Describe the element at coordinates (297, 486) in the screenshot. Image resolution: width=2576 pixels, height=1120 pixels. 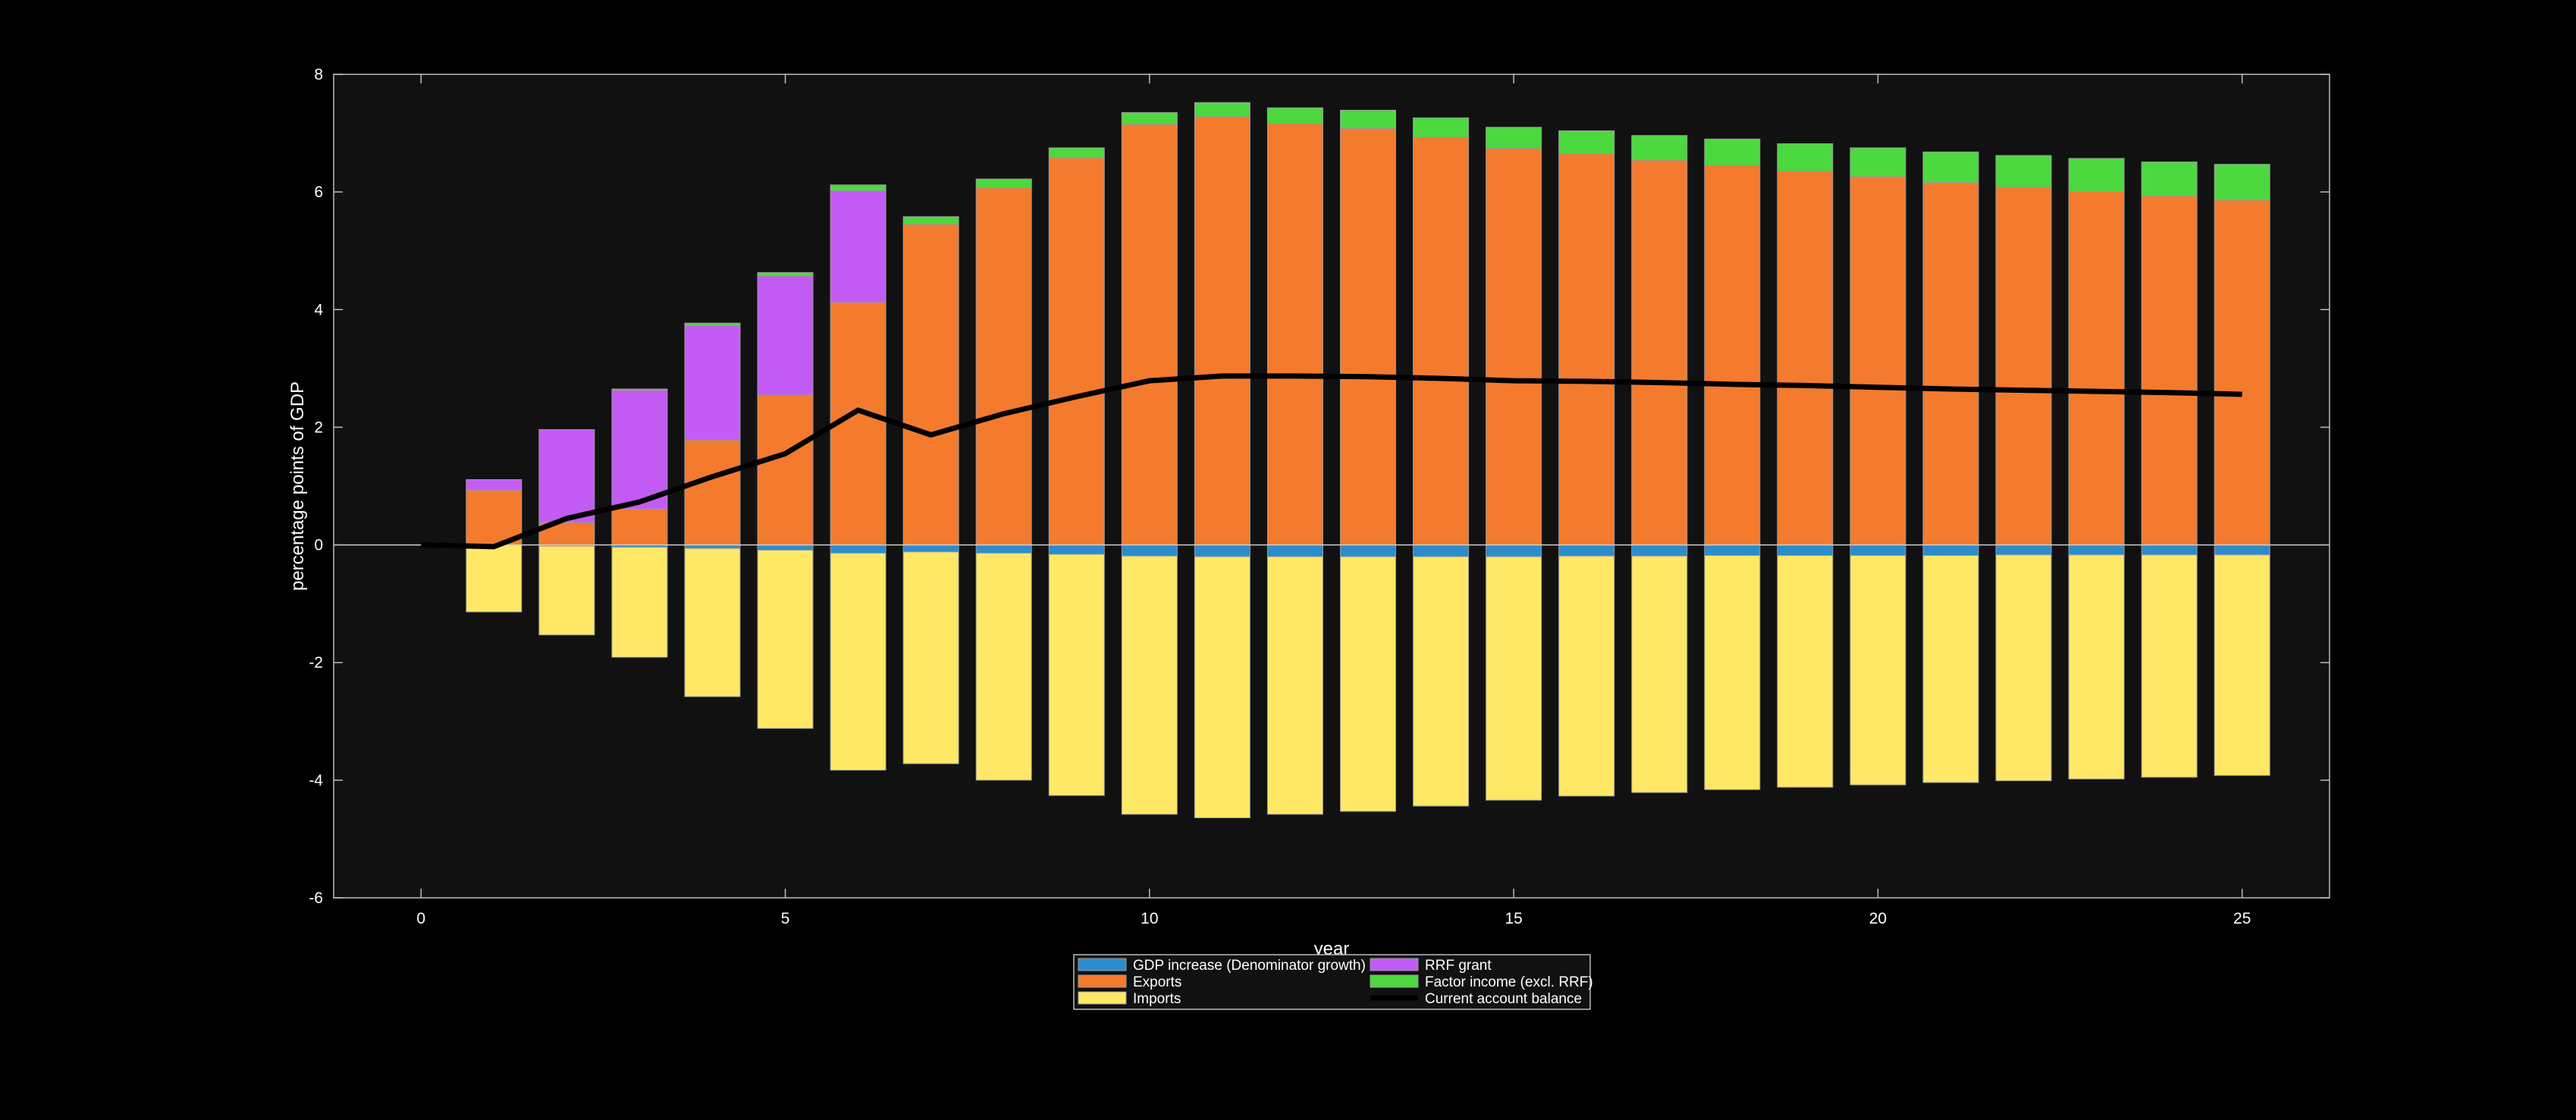
I see `y-axis-label: percentage points of GDP` at that location.